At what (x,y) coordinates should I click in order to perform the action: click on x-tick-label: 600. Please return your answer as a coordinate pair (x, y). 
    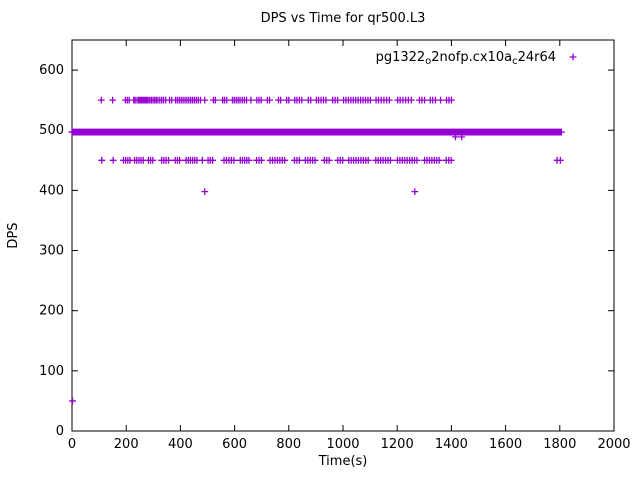
    Looking at the image, I should click on (234, 444).